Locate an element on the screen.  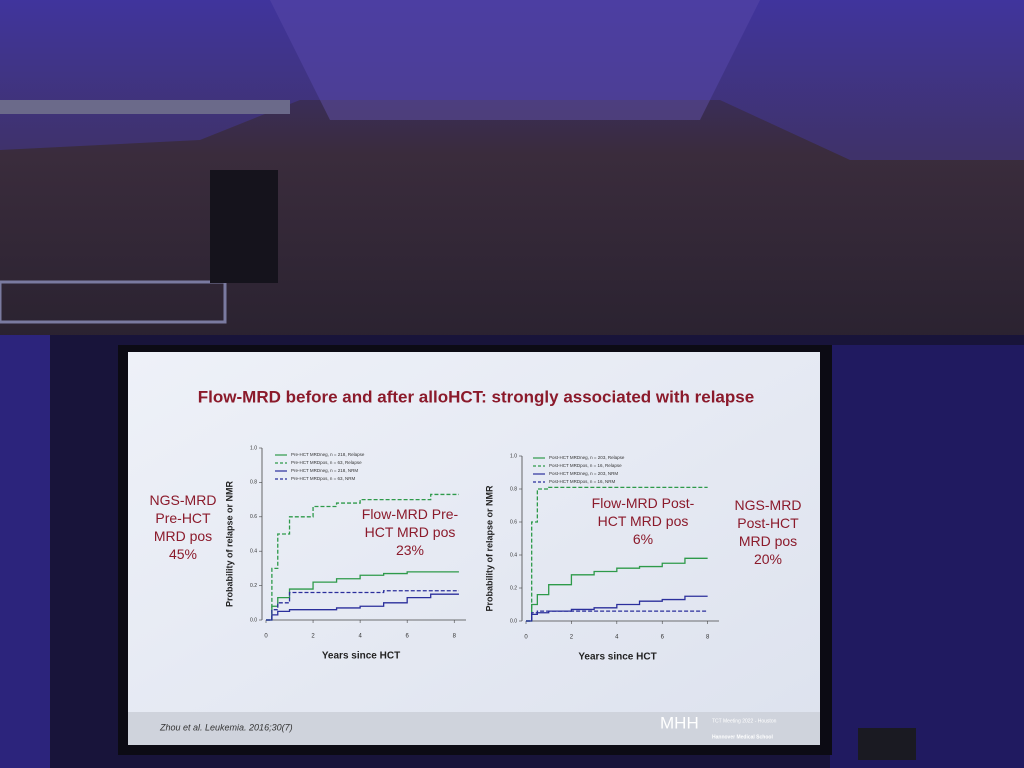
text-line: Pre-HCT is located at coordinates (183, 518).